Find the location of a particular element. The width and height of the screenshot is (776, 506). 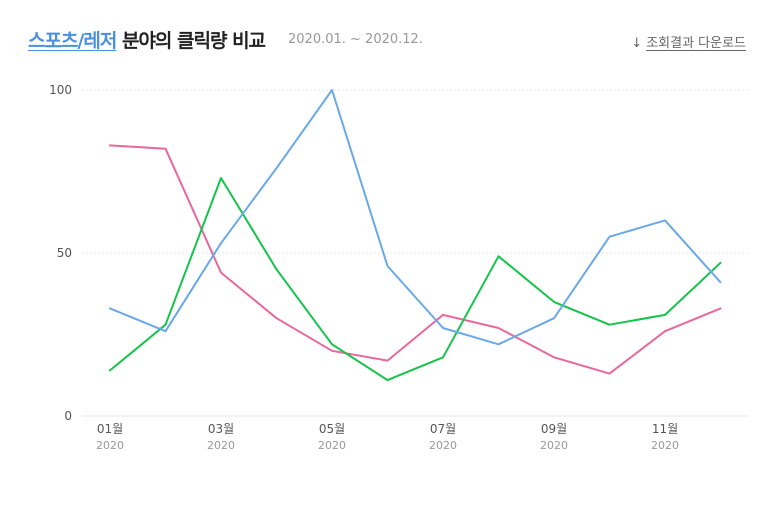

x-tick-label: 03월 is located at coordinates (221, 429).